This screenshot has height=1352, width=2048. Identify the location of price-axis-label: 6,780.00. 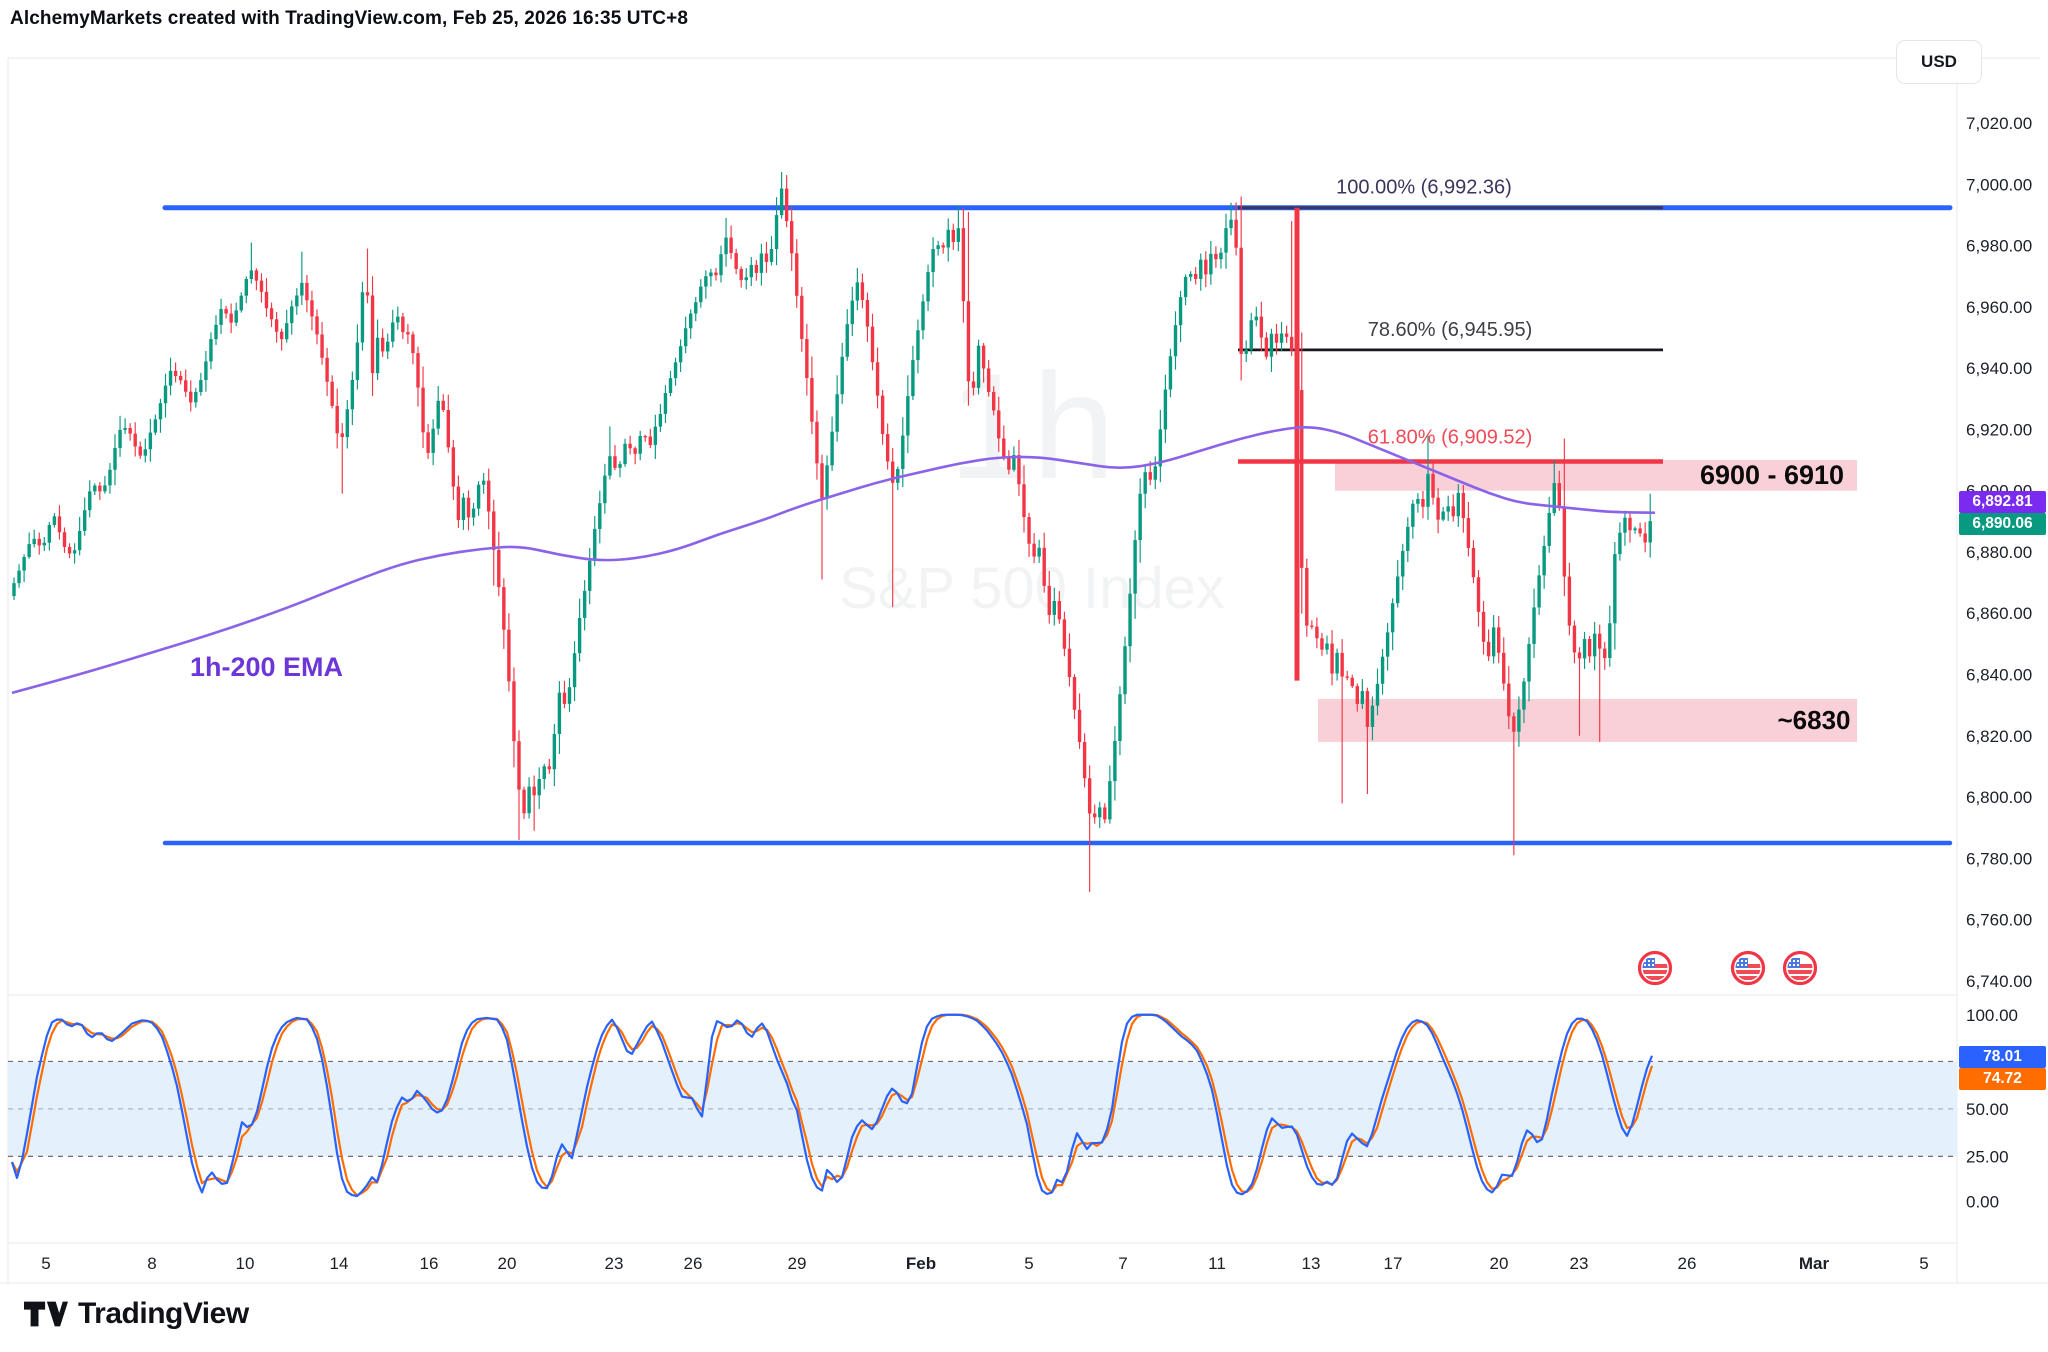
(1999, 858).